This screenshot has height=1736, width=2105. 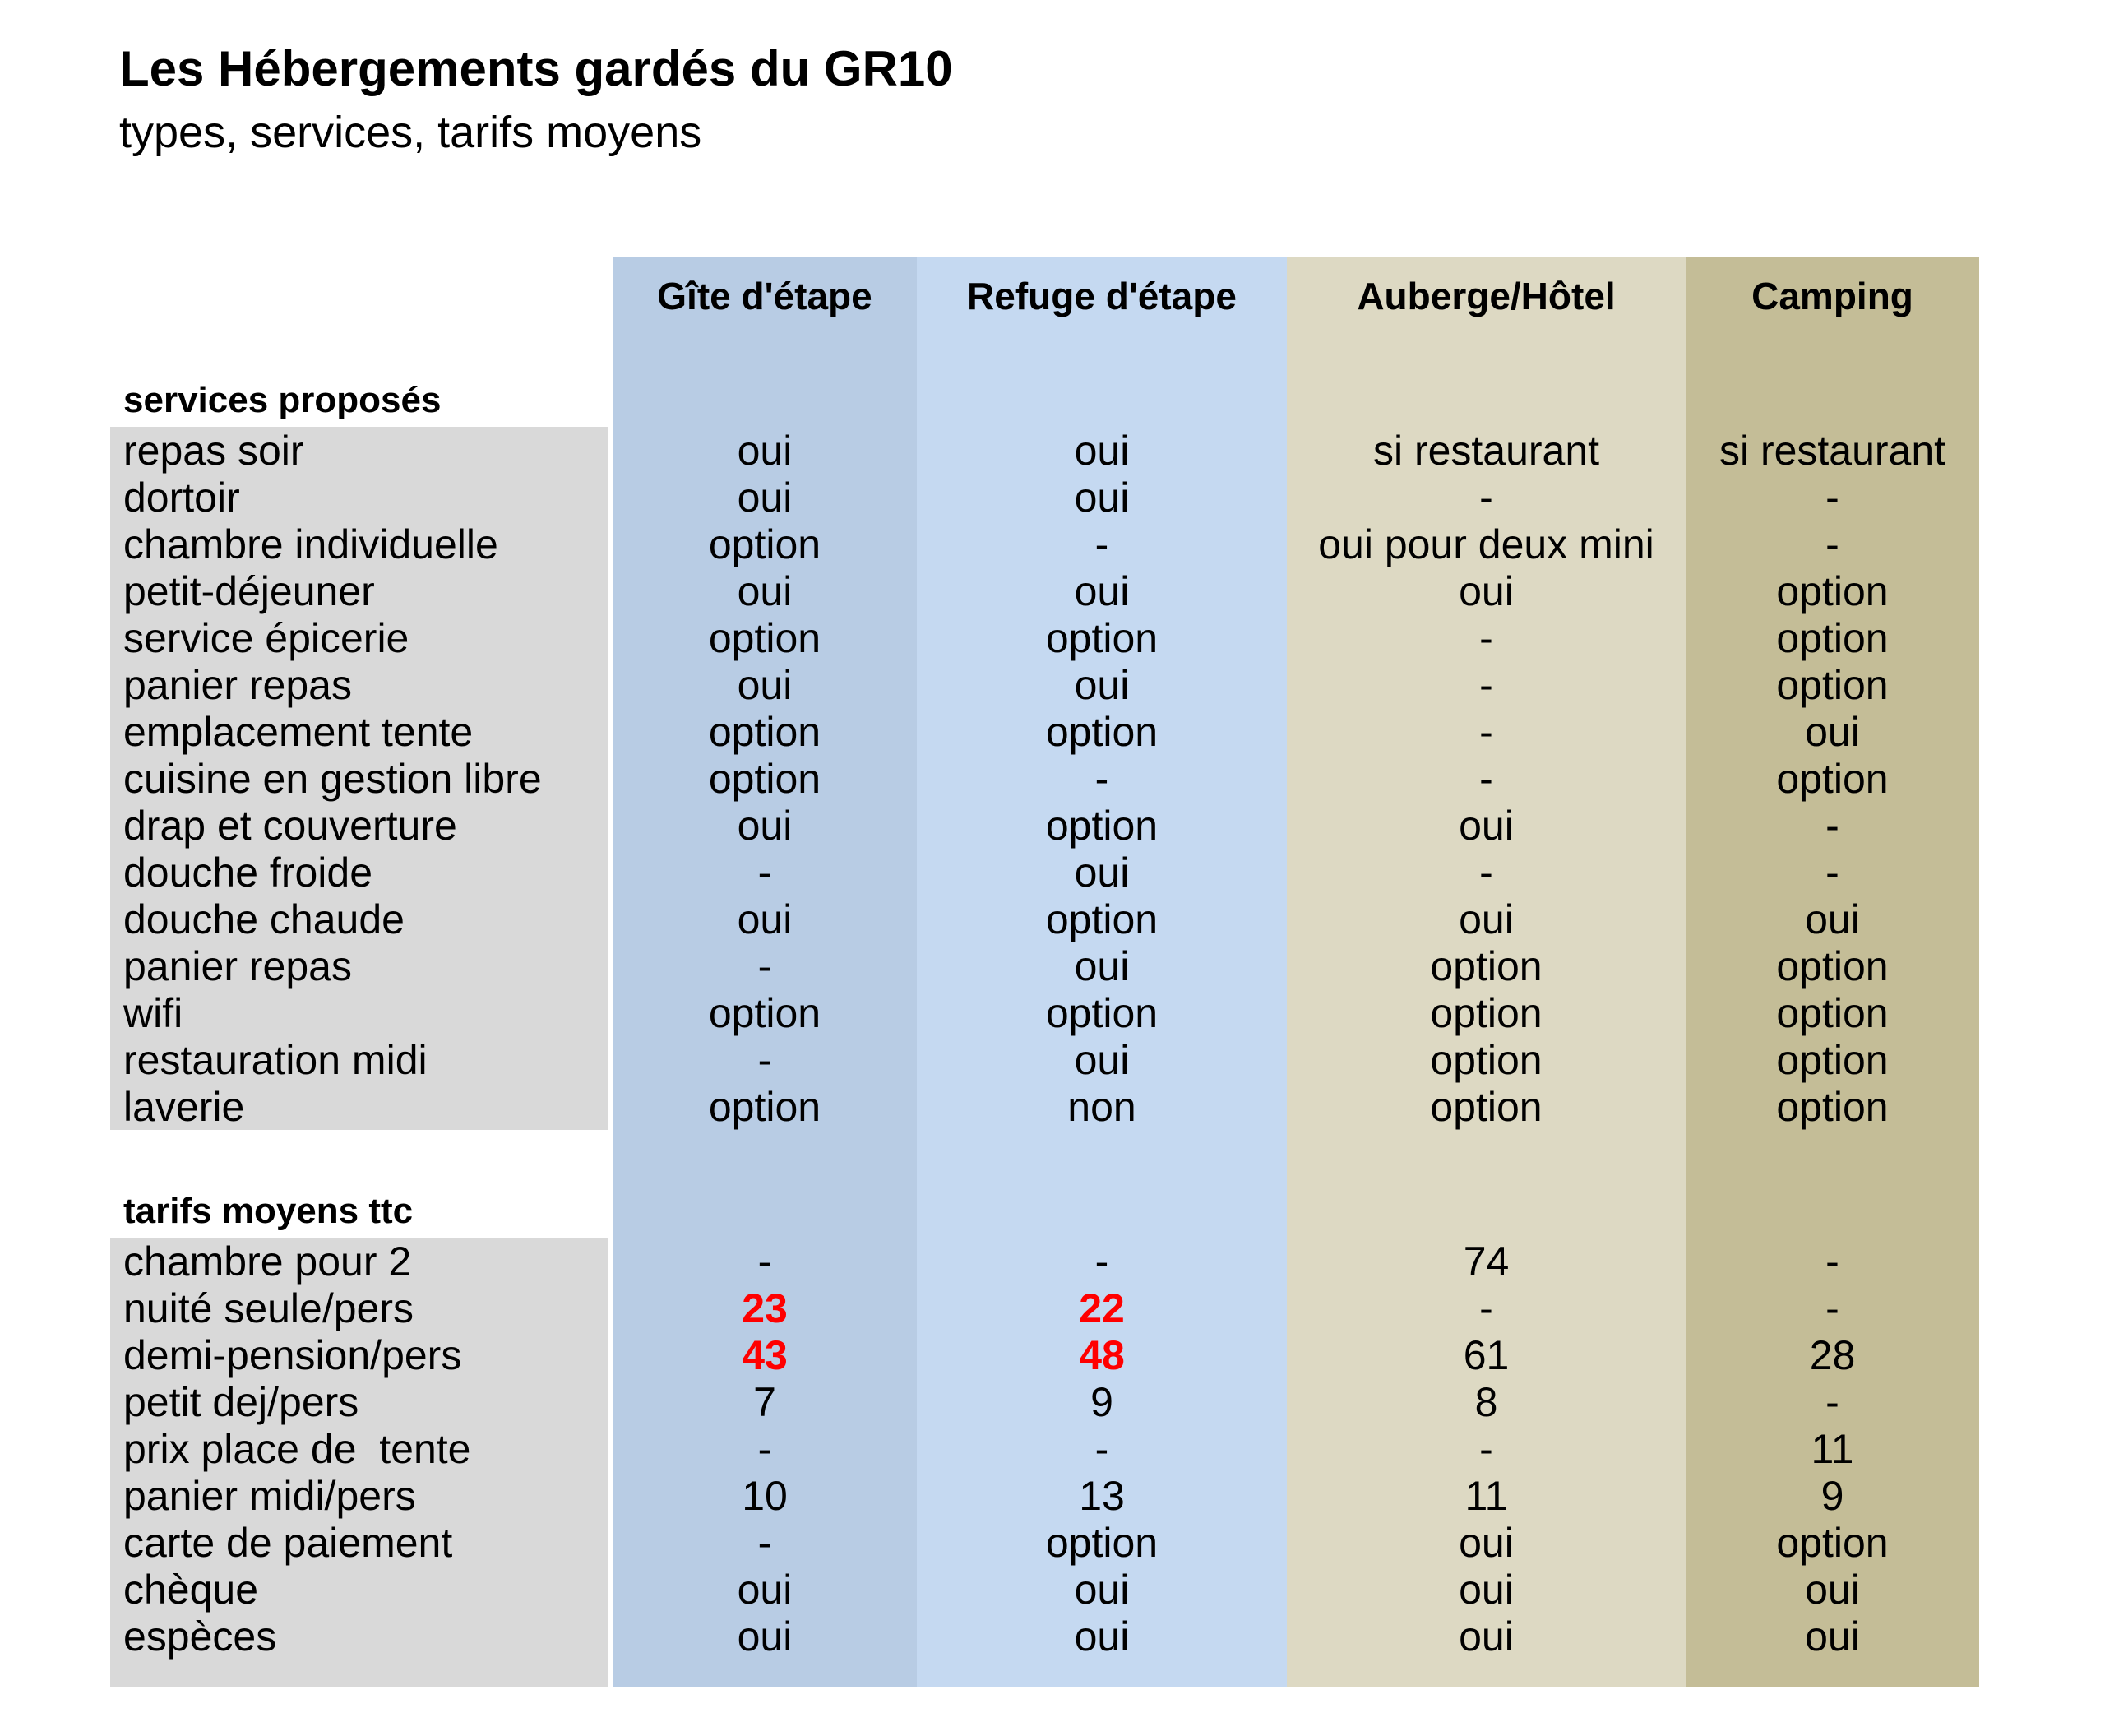 I want to click on row-label: panier midi/pers, so click(x=269, y=1495).